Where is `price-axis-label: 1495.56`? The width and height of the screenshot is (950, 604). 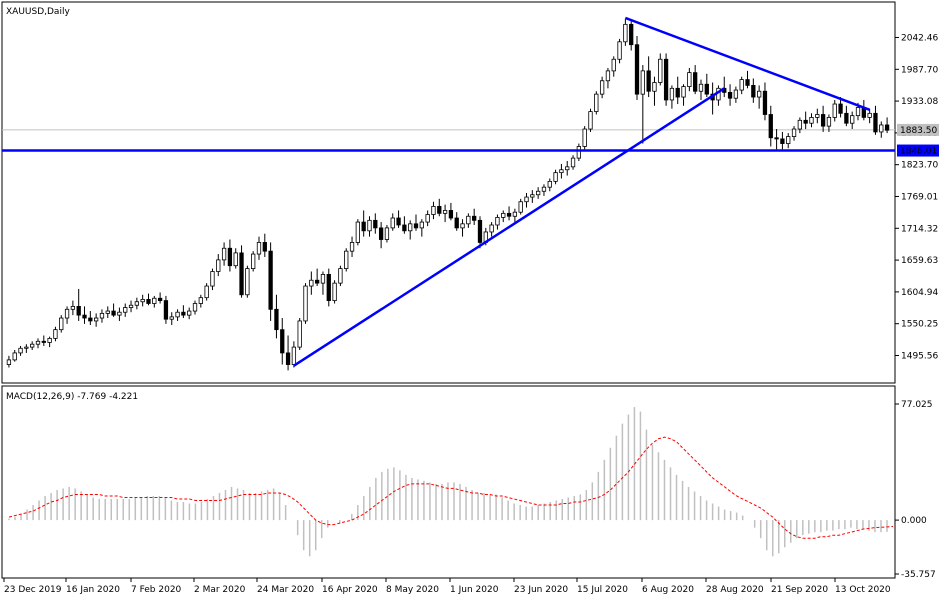 price-axis-label: 1495.56 is located at coordinates (919, 357).